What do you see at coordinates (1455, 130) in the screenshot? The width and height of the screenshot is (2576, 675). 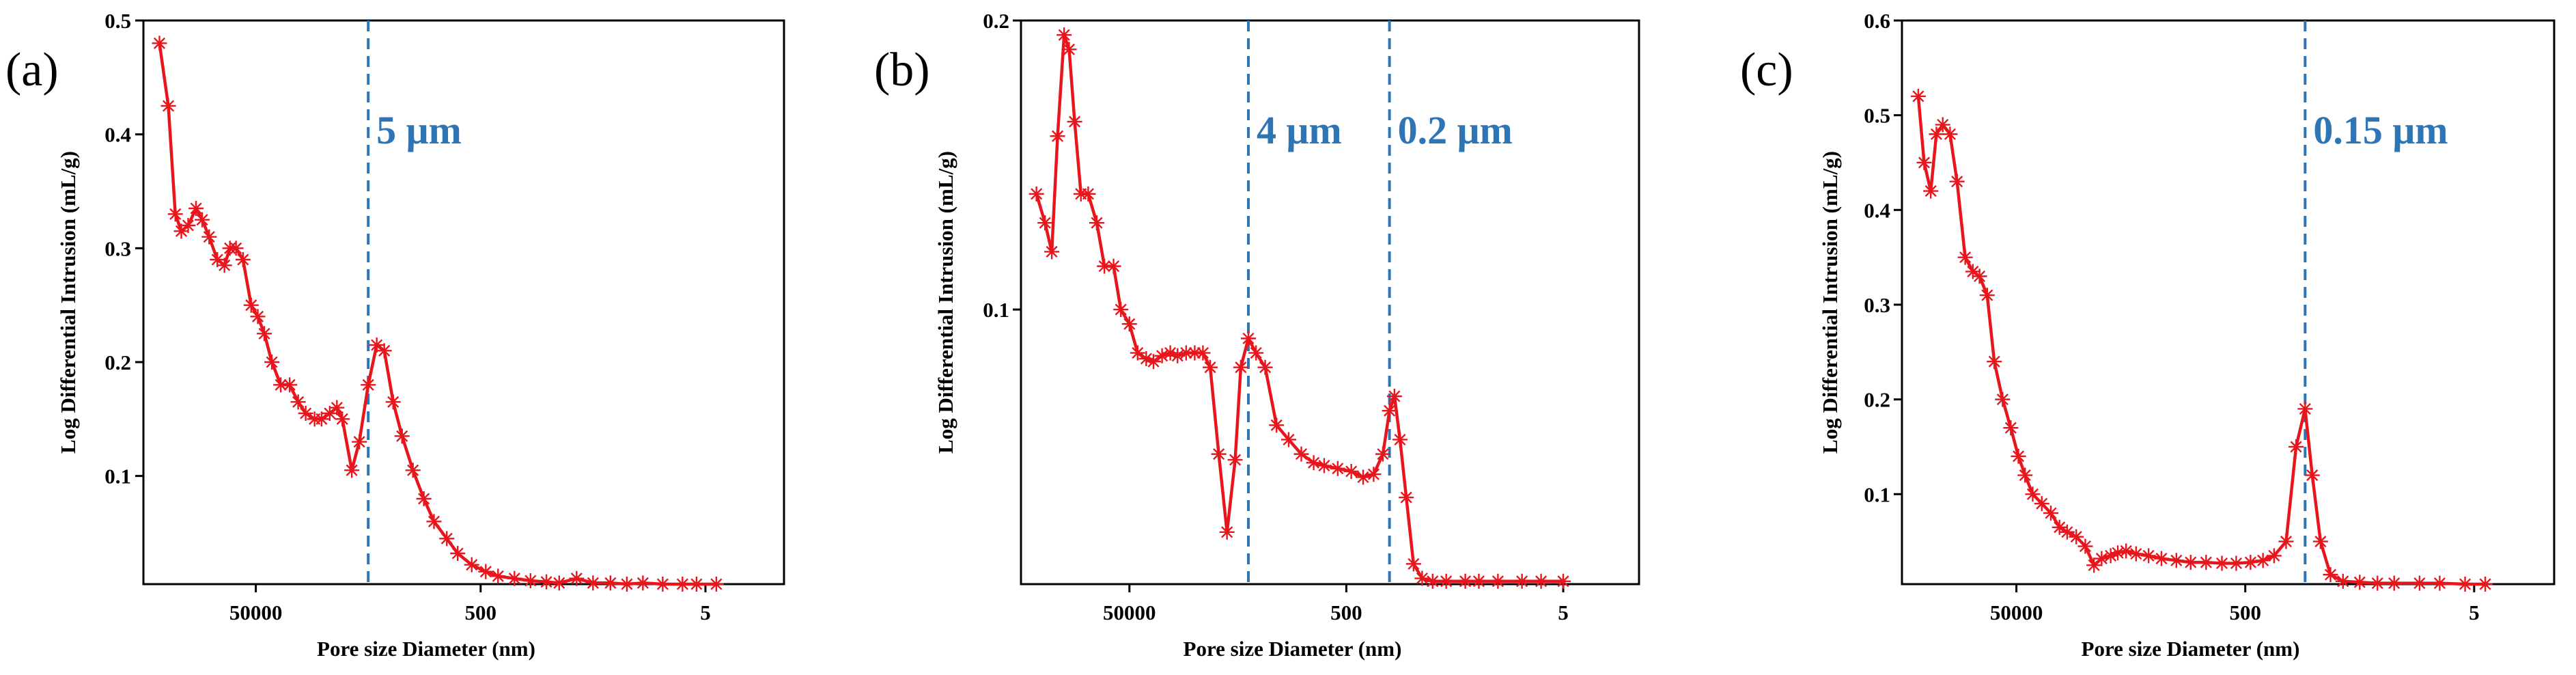 I see `reference-line-label: 0.2 μm` at bounding box center [1455, 130].